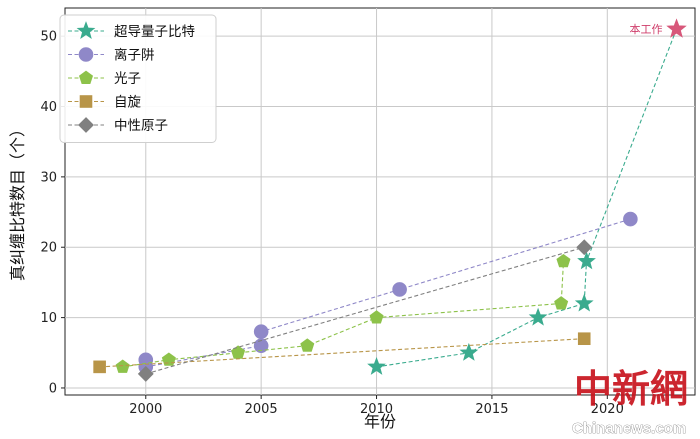  What do you see at coordinates (491, 409) in the screenshot?
I see `x-tick-label: 2015` at bounding box center [491, 409].